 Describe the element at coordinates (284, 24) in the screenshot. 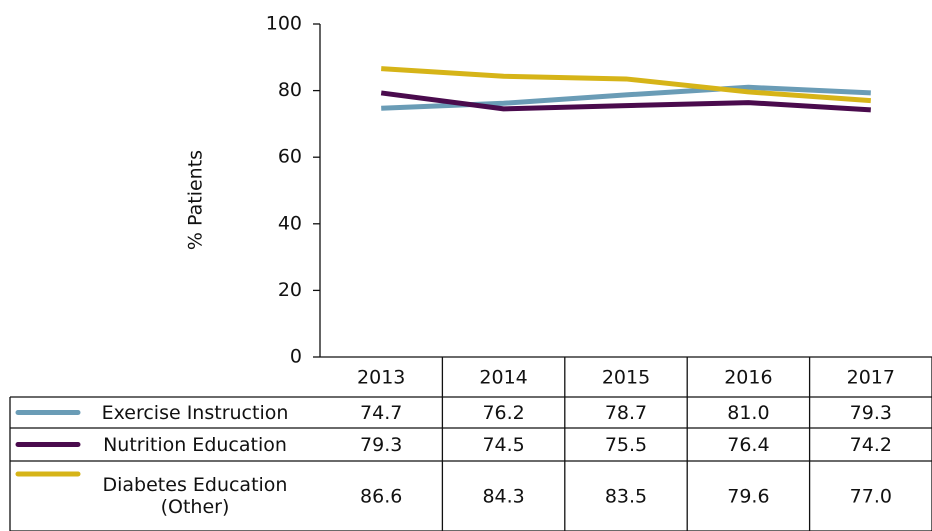

I see `y-tick-label: 100` at that location.